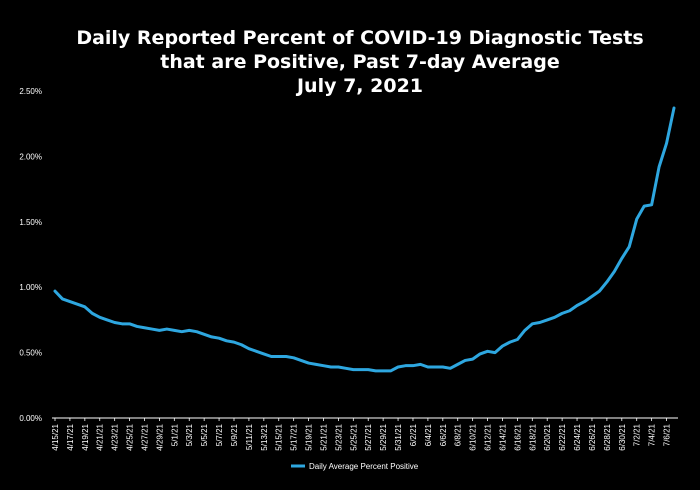 The width and height of the screenshot is (700, 490). I want to click on x-tick-label: 6/2/21, so click(413, 434).